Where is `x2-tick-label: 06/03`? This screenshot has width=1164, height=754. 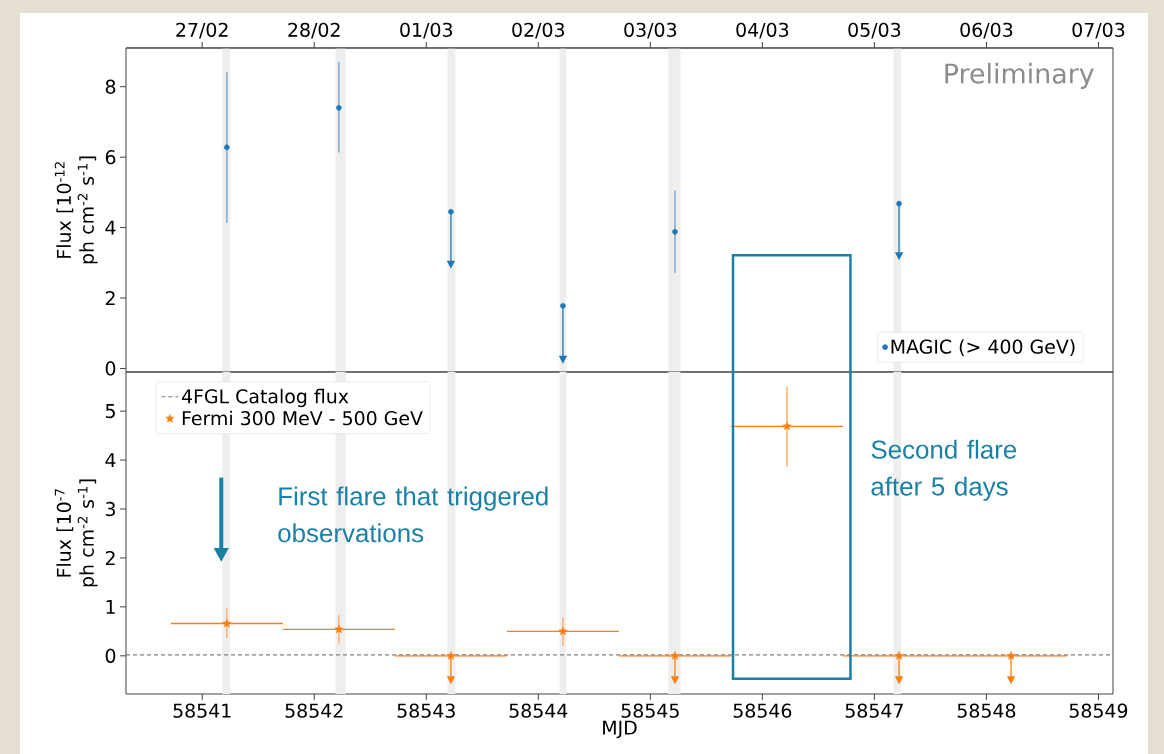 x2-tick-label: 06/03 is located at coordinates (986, 30).